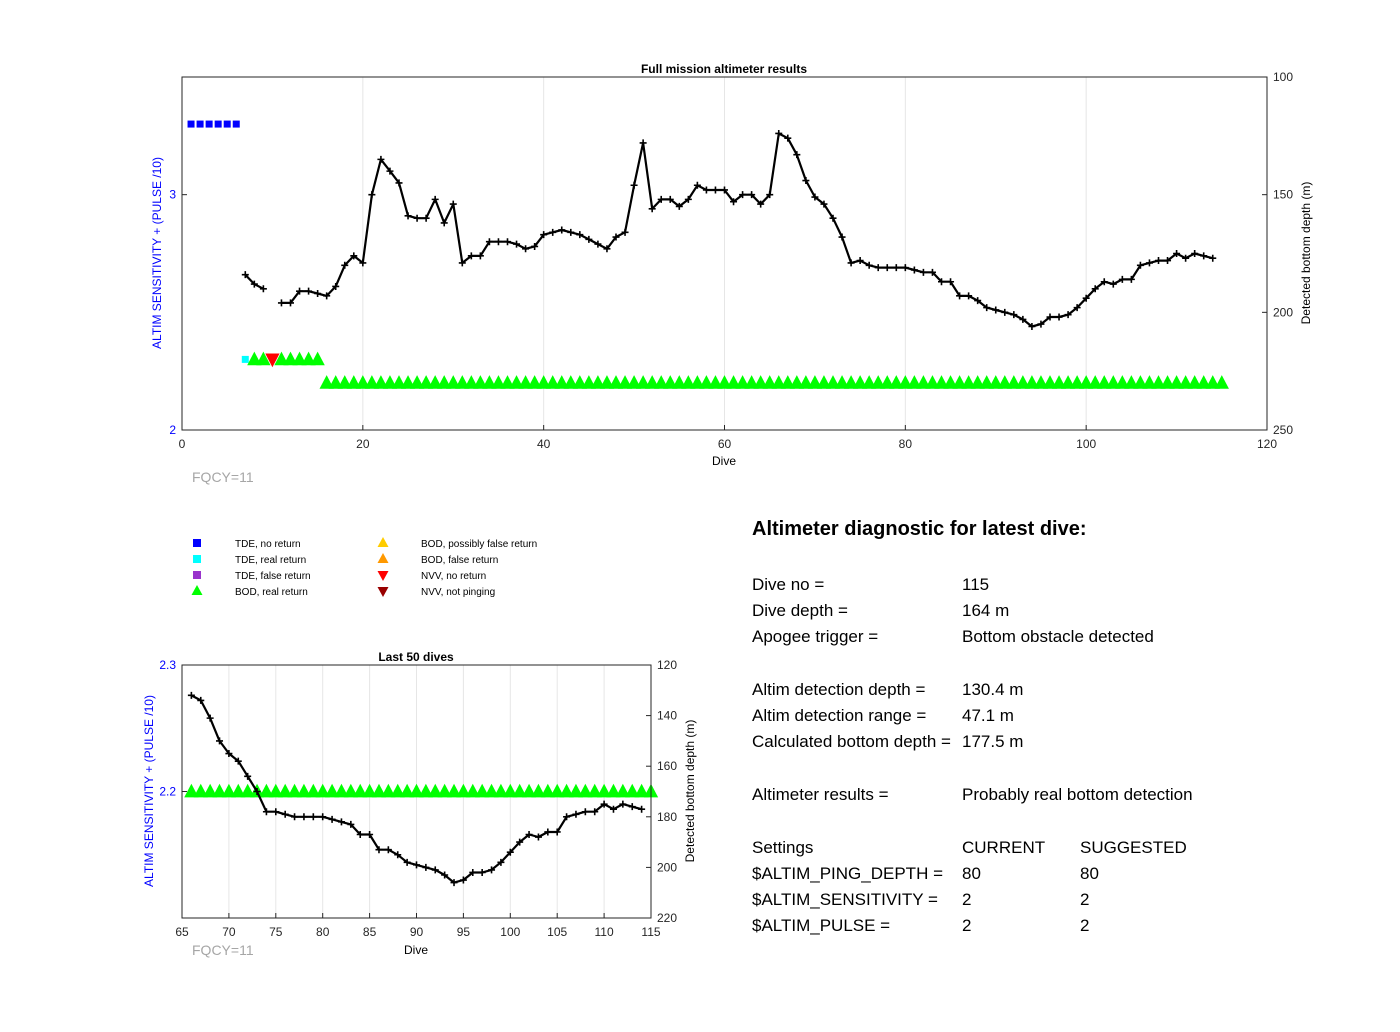  Describe the element at coordinates (650, 932) in the screenshot. I see `x-tick-label: 115` at that location.